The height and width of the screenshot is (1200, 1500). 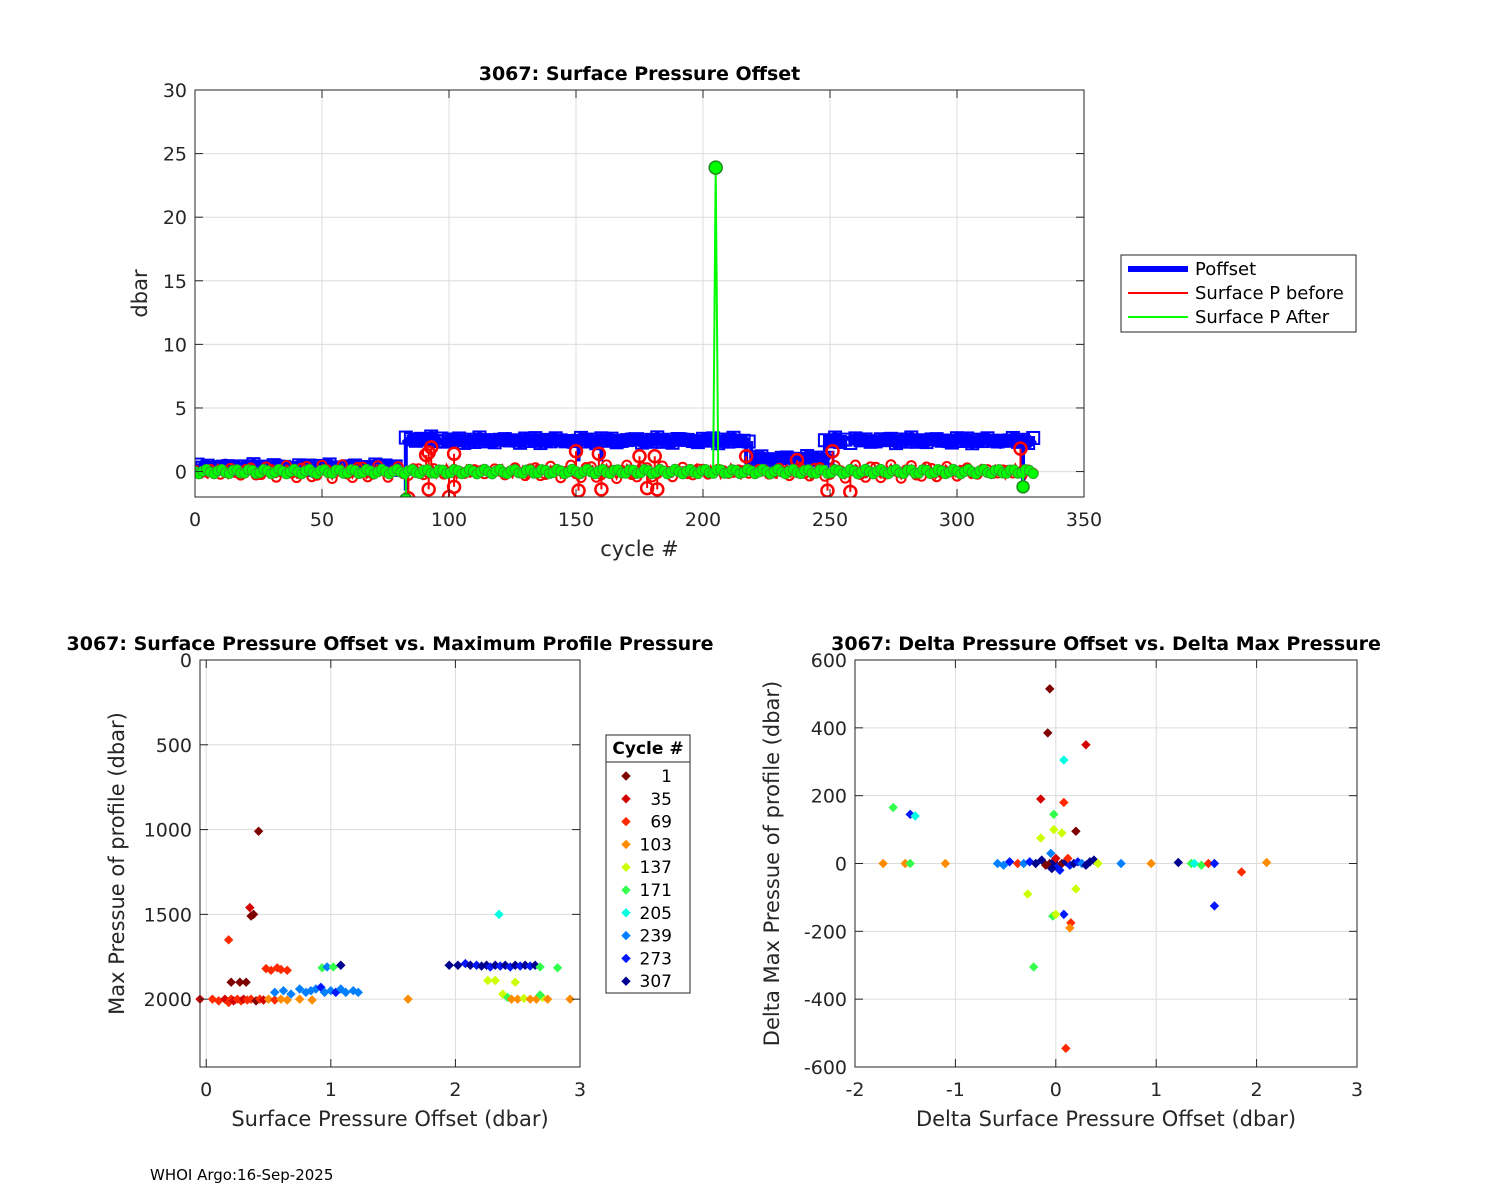 I want to click on y-tick-label: -600, so click(x=825, y=1068).